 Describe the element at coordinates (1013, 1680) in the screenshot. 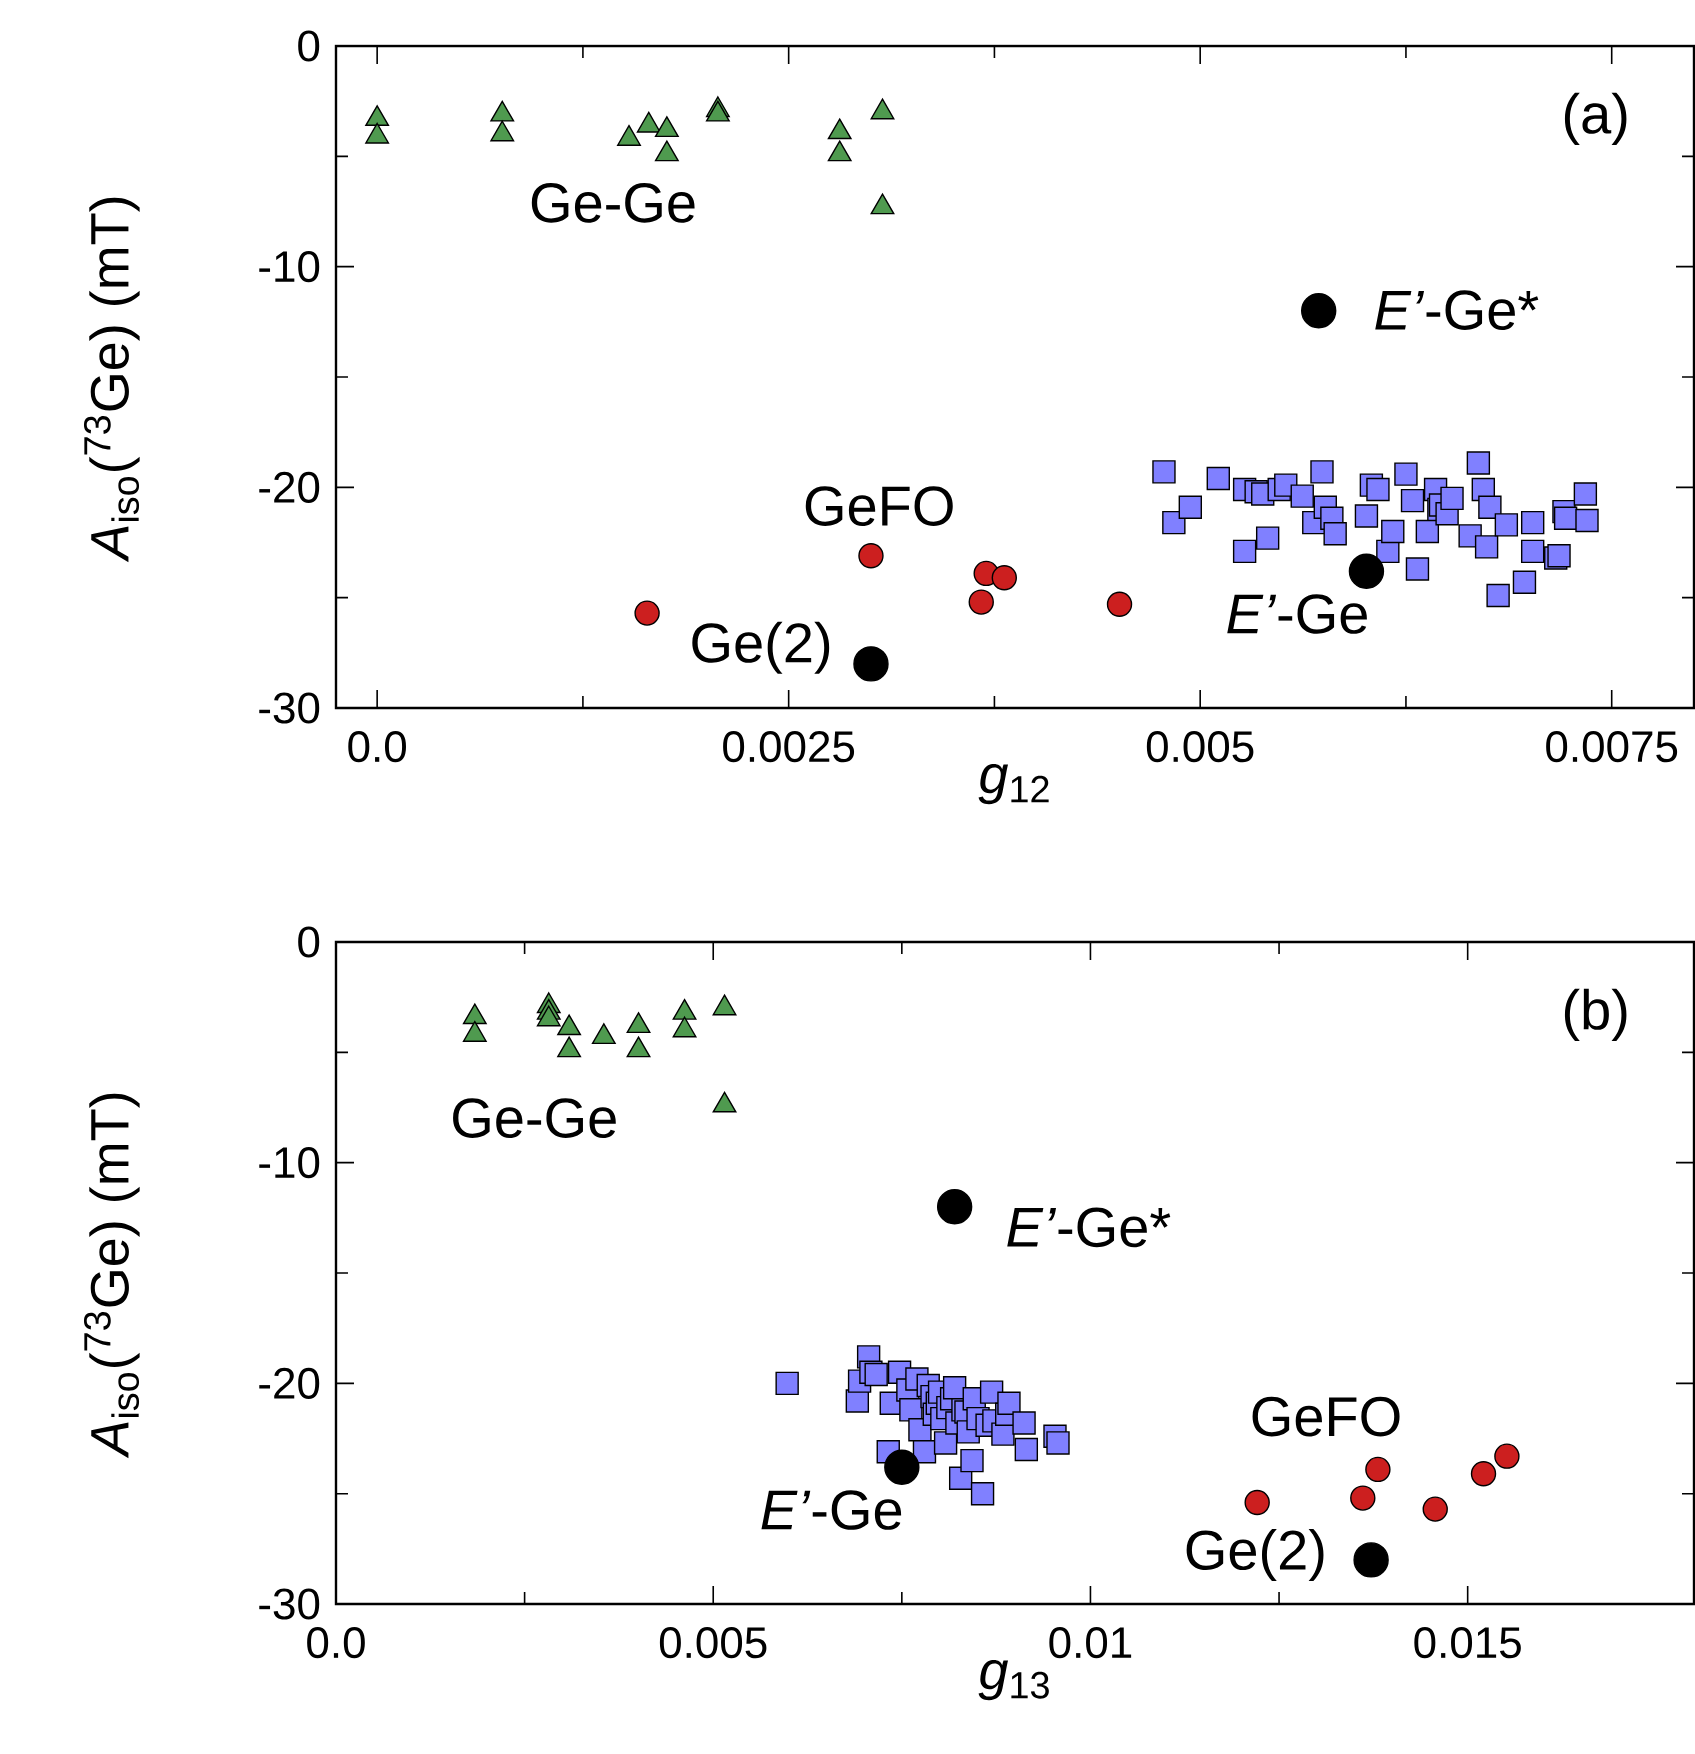

I see `x-axis-title: g$_{13}$` at that location.